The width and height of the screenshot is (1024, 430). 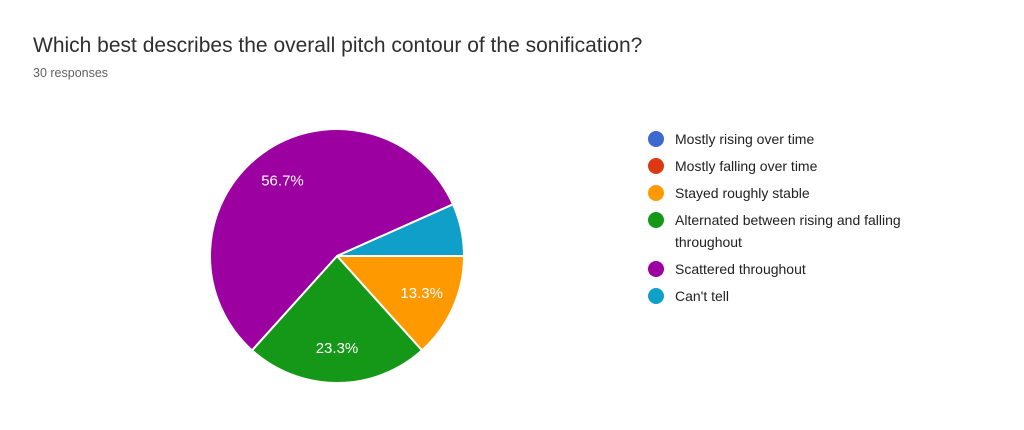 I want to click on pie-slice-can-t-tell, so click(x=400, y=230).